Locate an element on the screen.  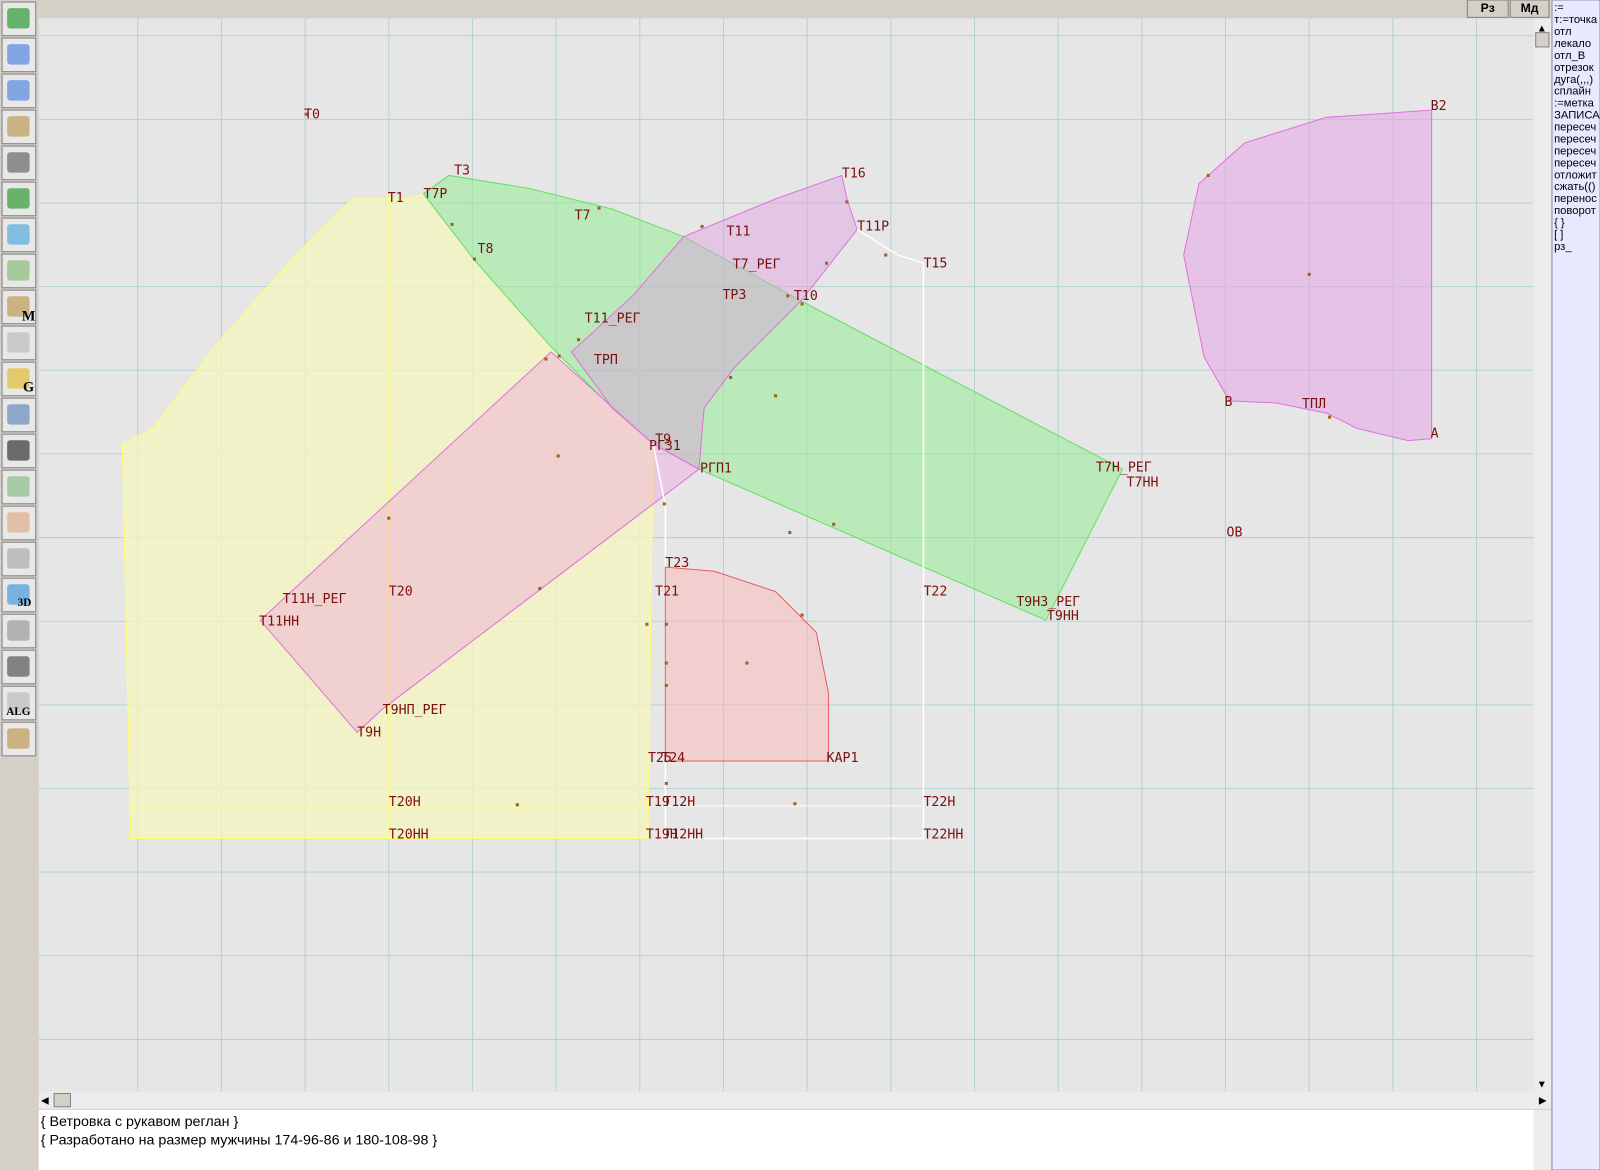
point-label: ТР3 is located at coordinates (734, 295).